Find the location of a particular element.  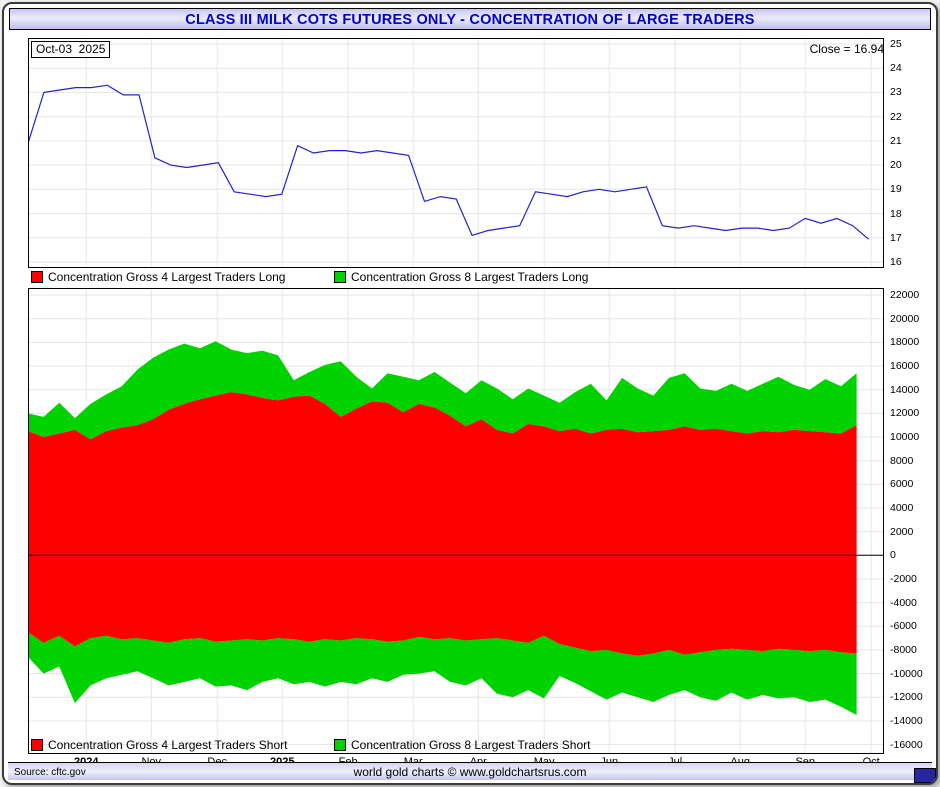

concentration-axis-tick: 14000 is located at coordinates (905, 389).